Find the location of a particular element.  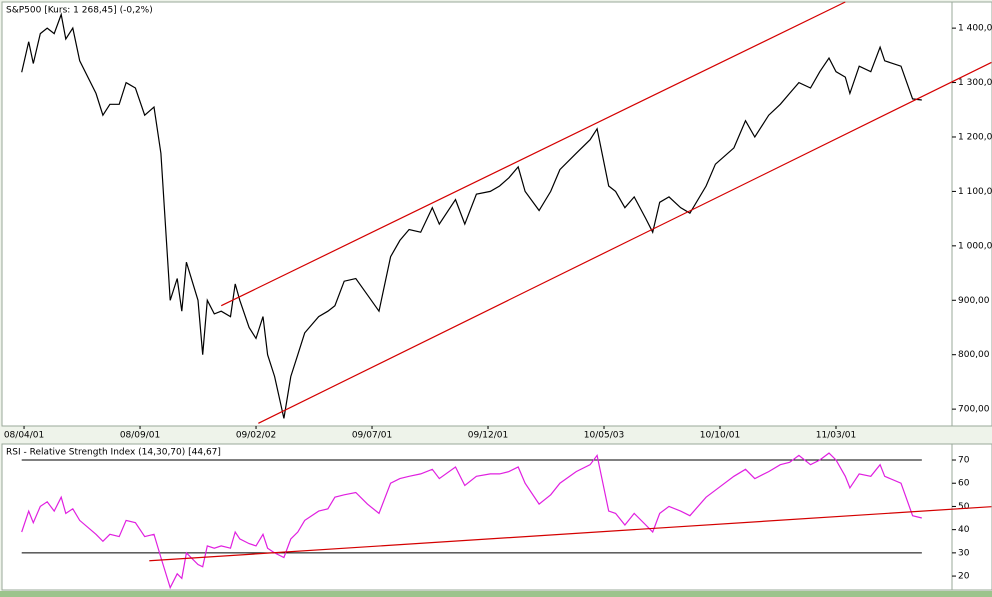

y-tick-label: 40 is located at coordinates (964, 530).